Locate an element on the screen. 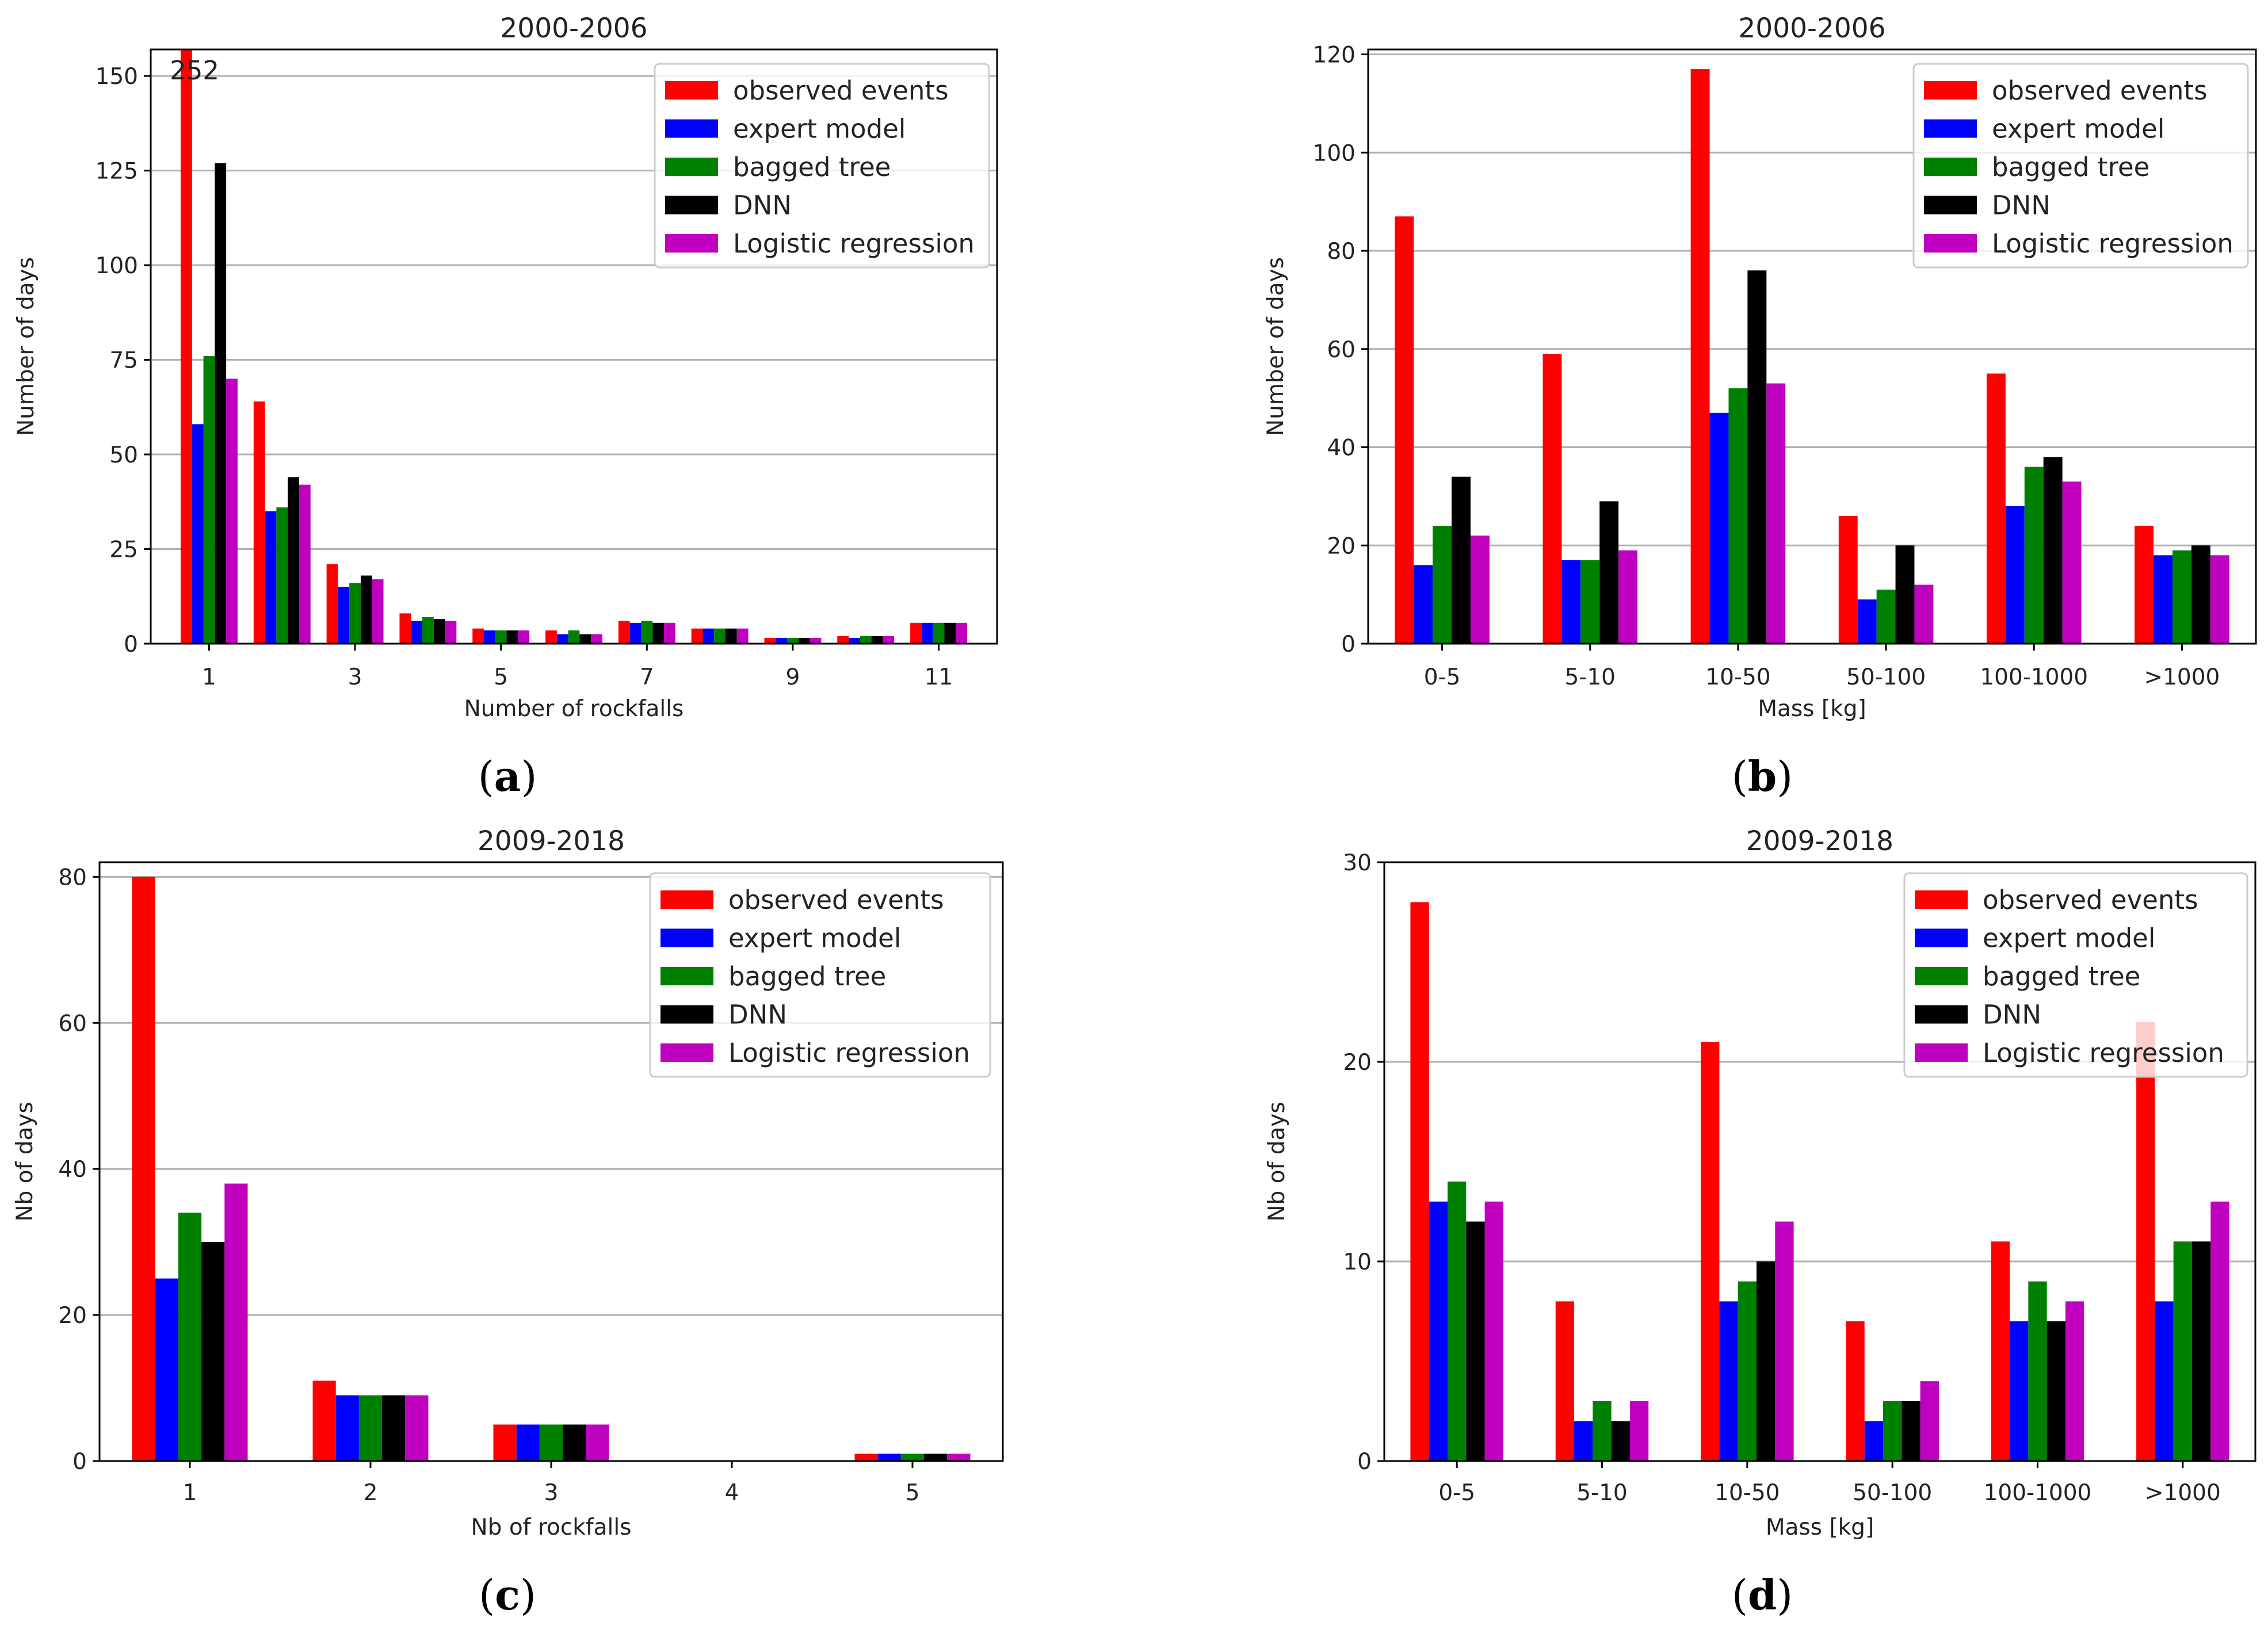 The image size is (2268, 1629). x-axis-label: Mass [kg] is located at coordinates (1812, 709).